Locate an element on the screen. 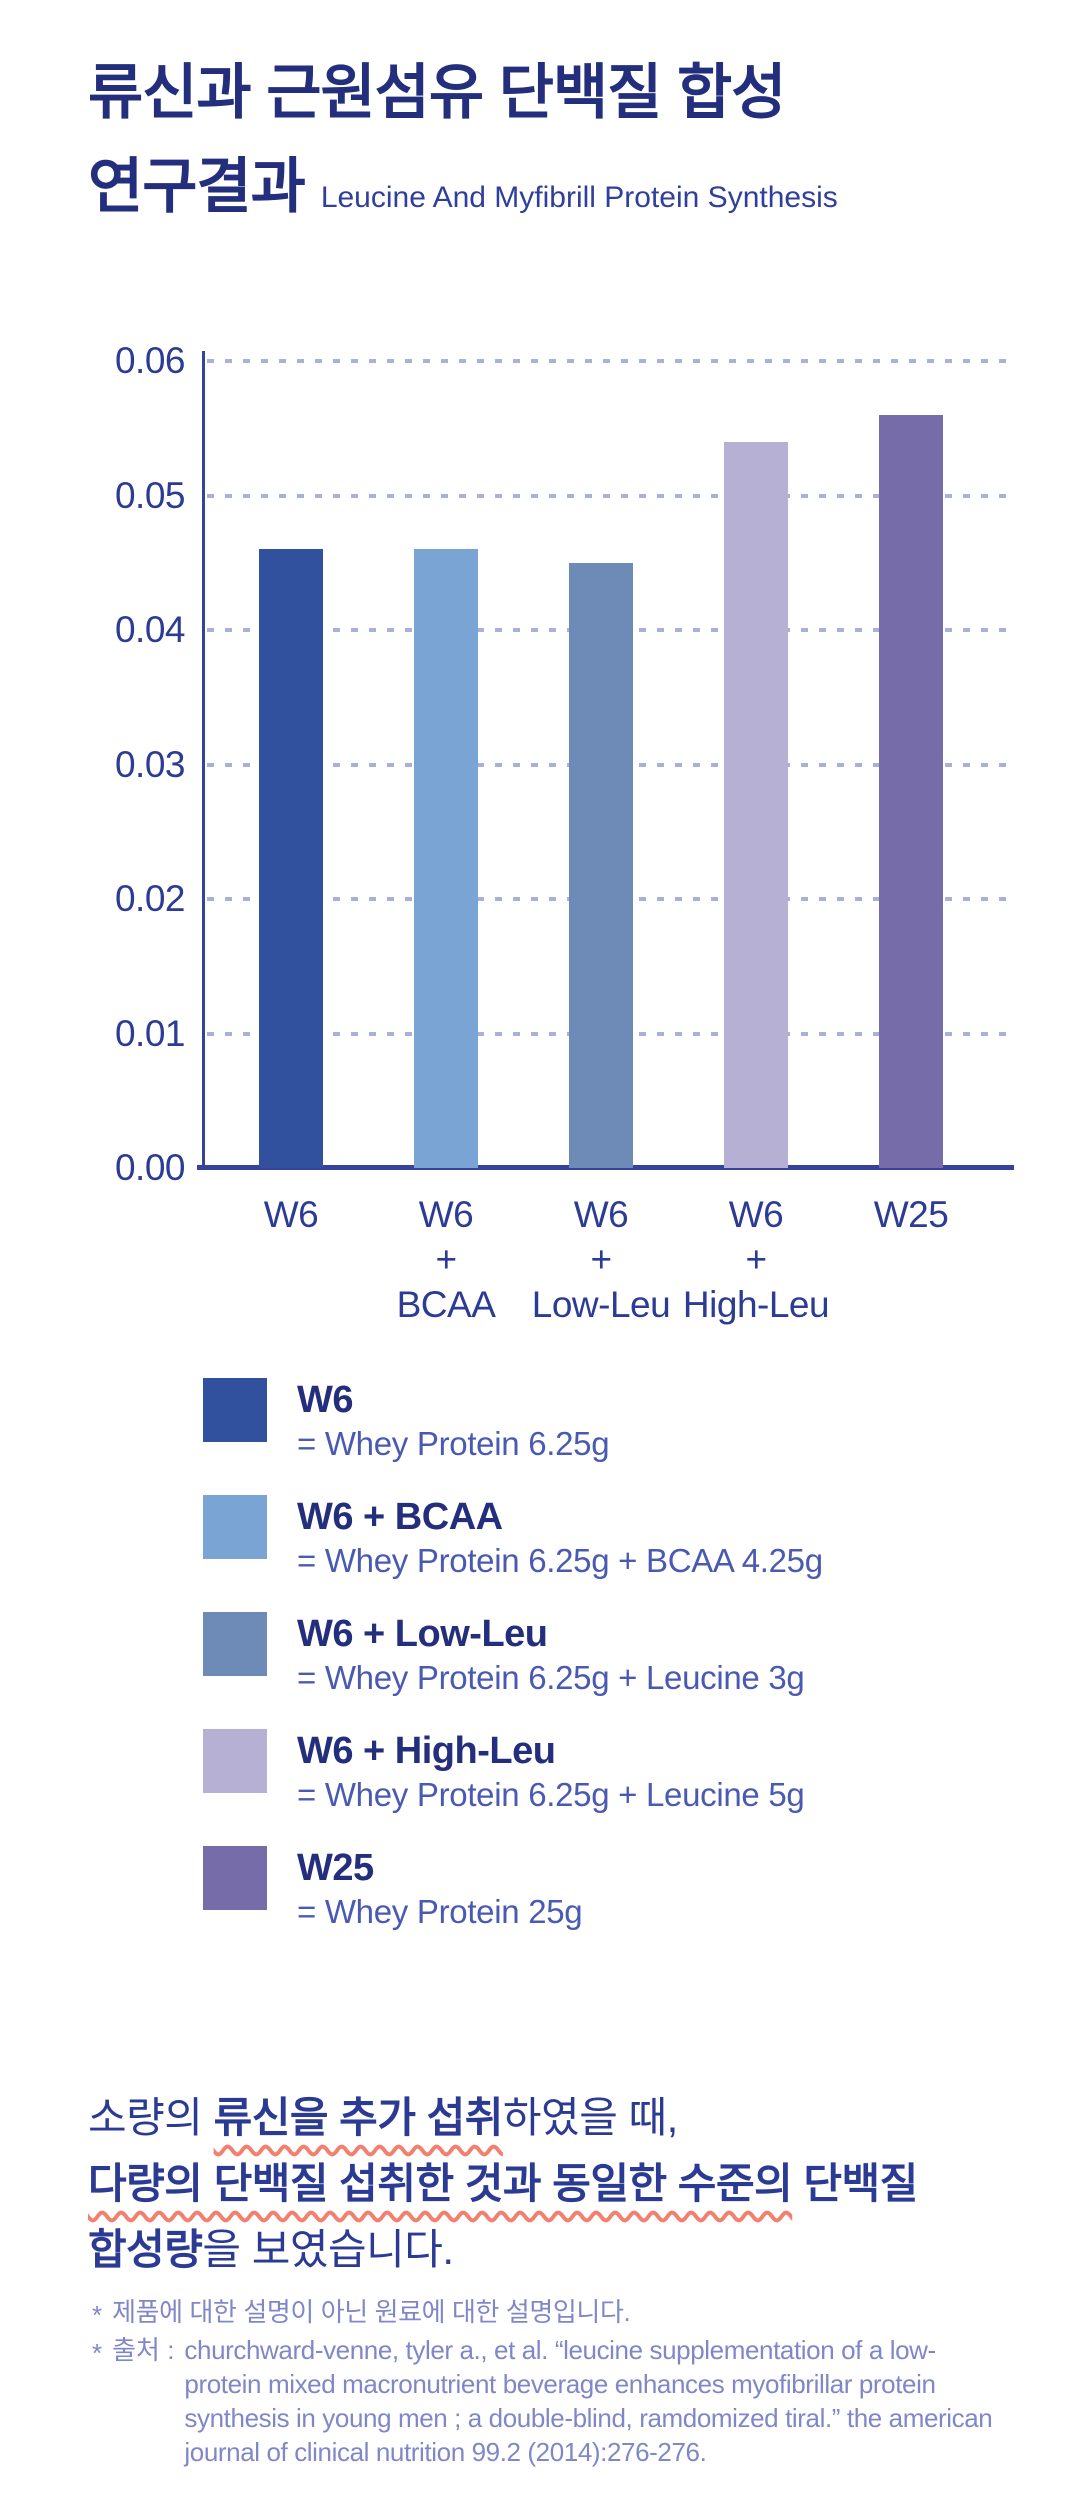 Image resolution: width=1080 pixels, height=2500 pixels. legend-text: W6 = Whey Protein 6.25g is located at coordinates (453, 1421).